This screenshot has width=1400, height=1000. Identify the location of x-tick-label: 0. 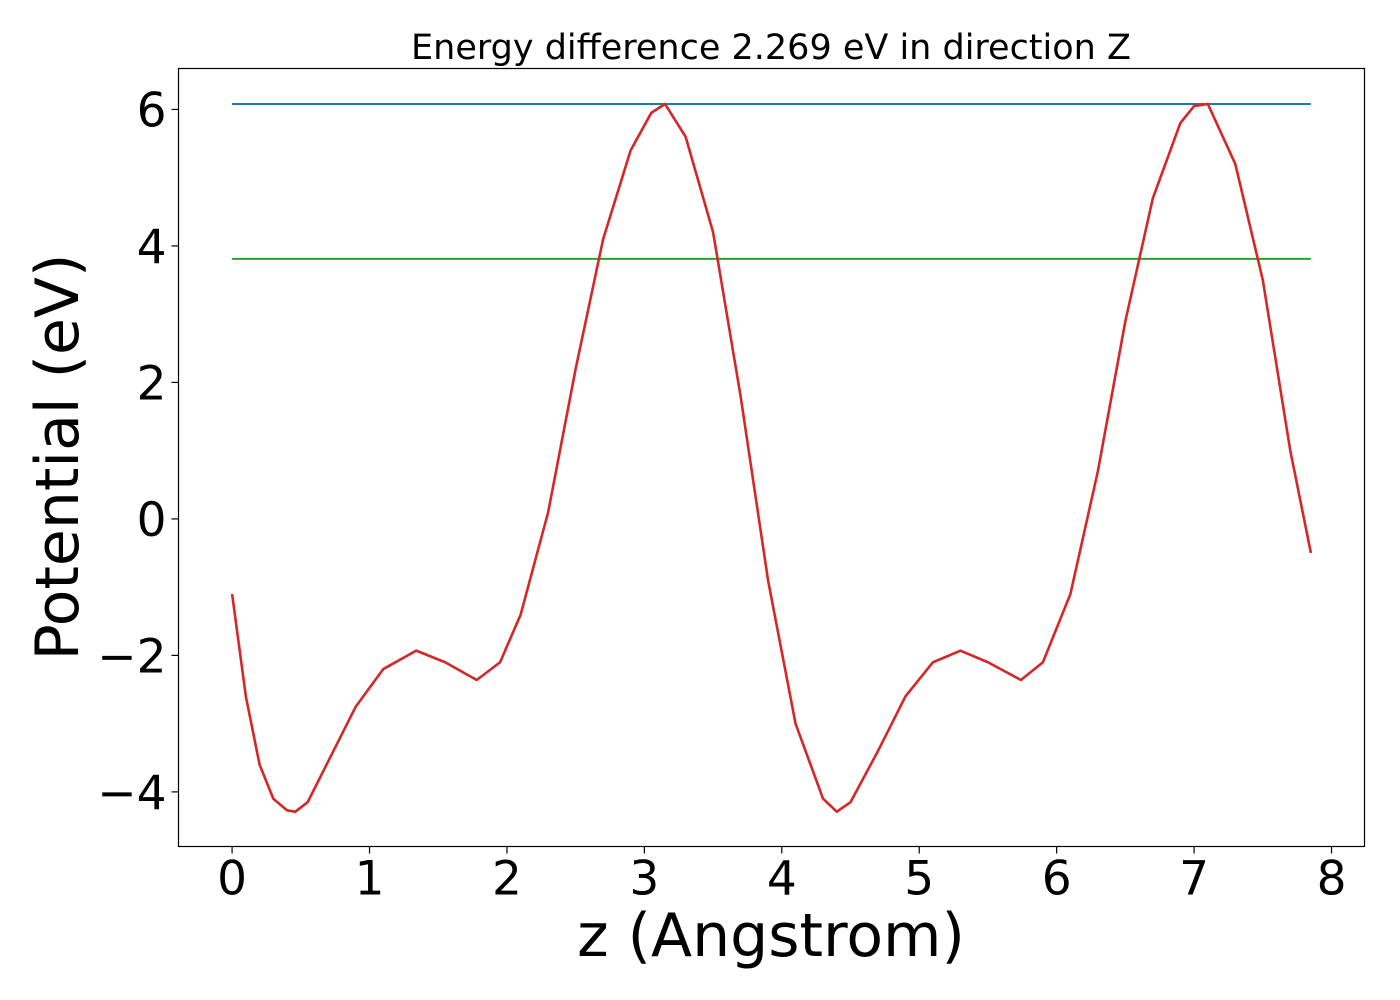
(232, 879).